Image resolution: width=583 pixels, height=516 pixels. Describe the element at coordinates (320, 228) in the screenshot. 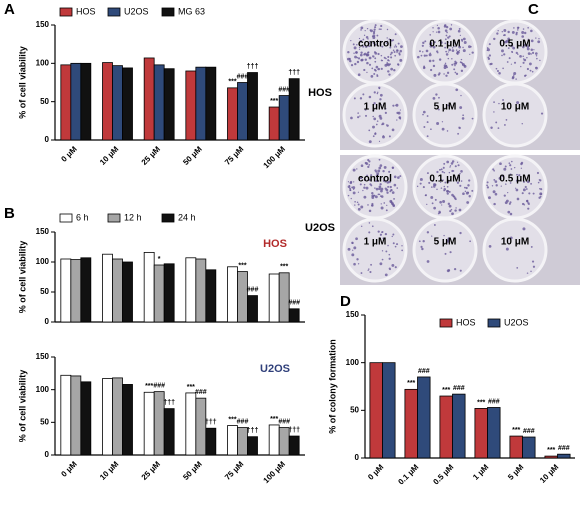

I see `plate-label: U2OS` at that location.